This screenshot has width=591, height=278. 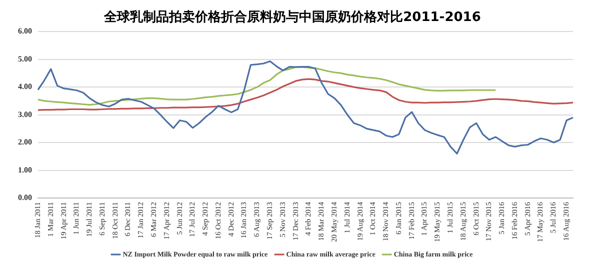 I want to click on y-tick-label: 4.00, so click(x=25, y=87).